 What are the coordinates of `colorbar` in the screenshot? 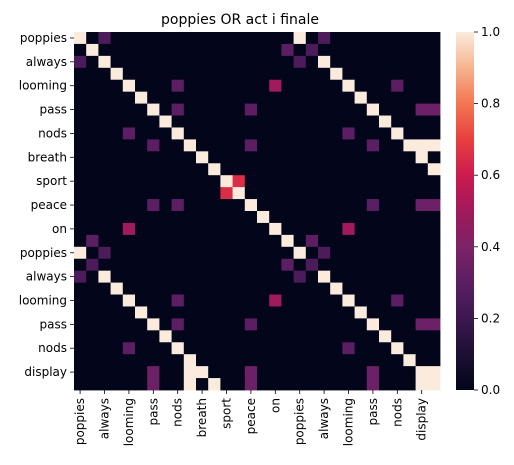 It's located at (465, 211).